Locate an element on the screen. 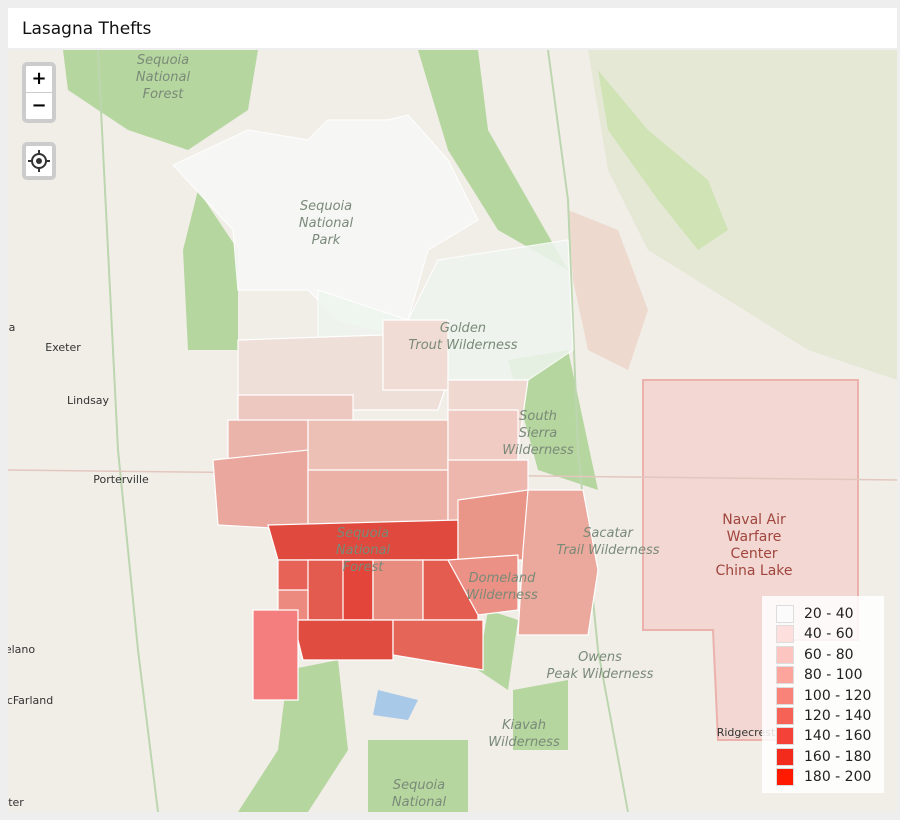 Image resolution: width=900 pixels, height=820 pixels. map-label: Sierra is located at coordinates (538, 433).